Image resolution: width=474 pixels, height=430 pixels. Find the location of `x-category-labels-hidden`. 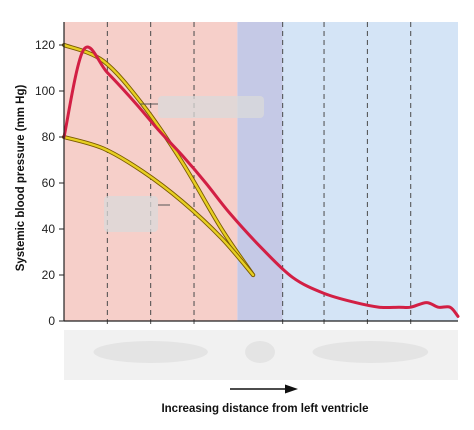

x-category-labels-hidden is located at coordinates (261, 355).